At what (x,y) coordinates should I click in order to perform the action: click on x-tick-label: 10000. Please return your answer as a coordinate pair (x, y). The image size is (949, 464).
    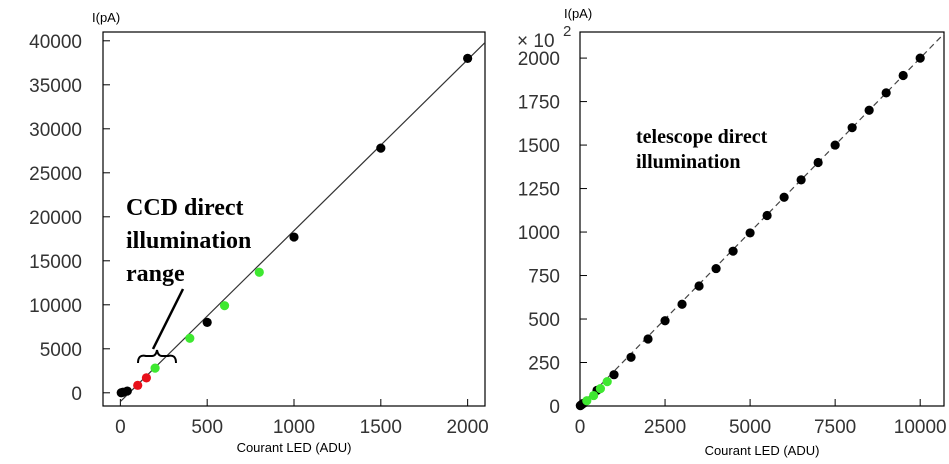
    Looking at the image, I should click on (920, 427).